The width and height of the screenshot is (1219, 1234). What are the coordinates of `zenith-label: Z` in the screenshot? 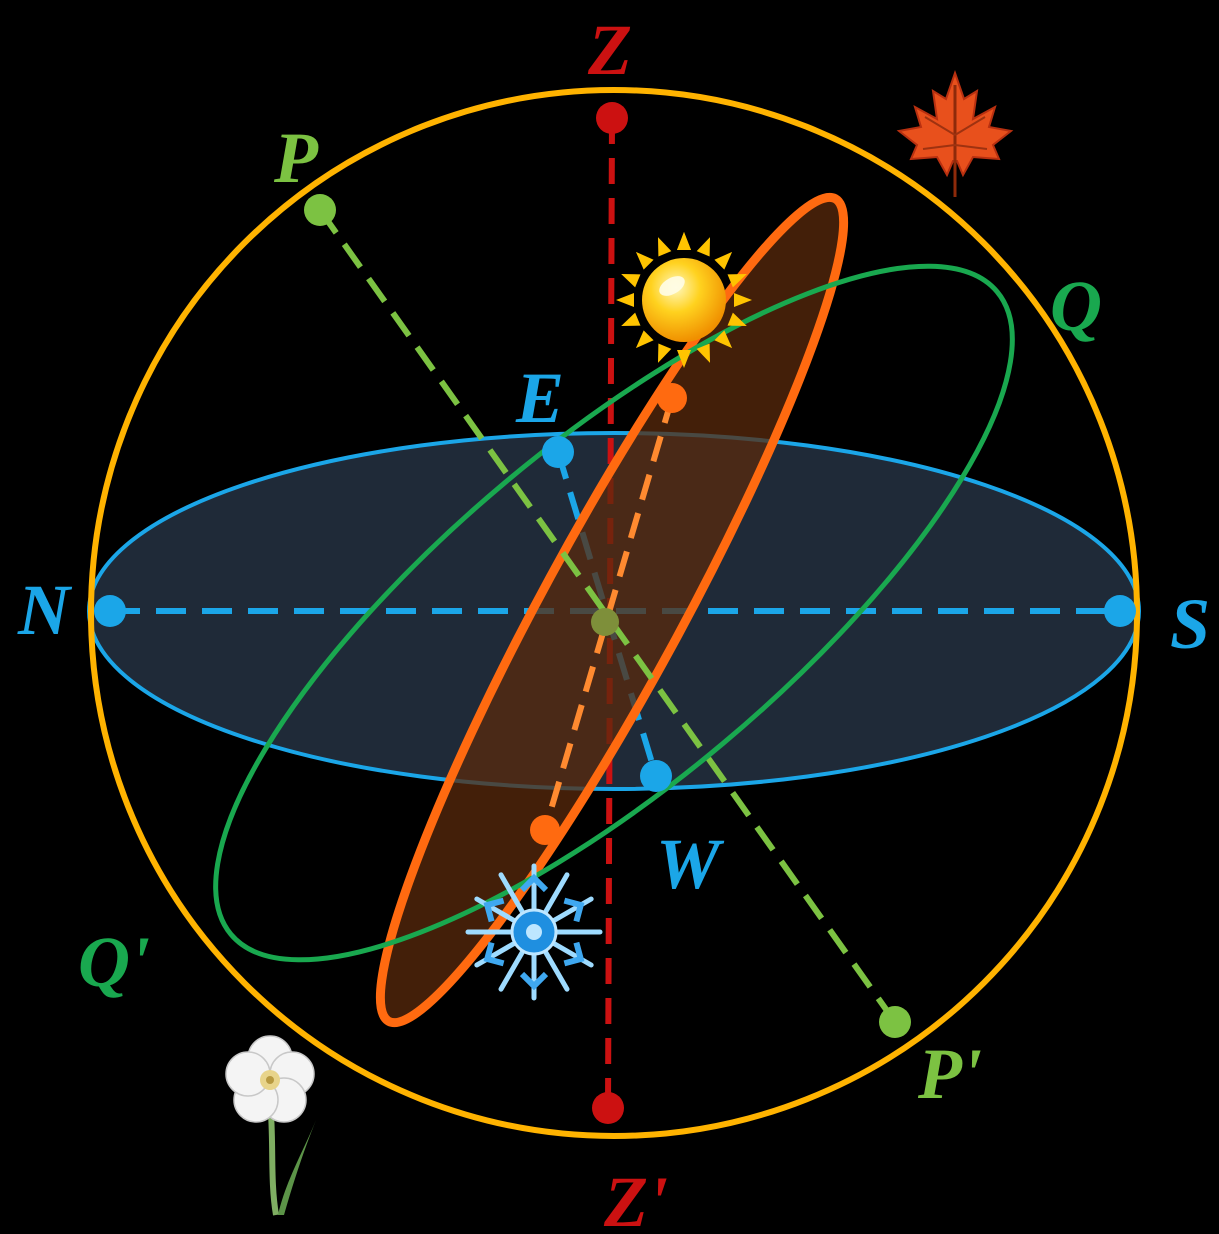 It's located at (609, 50).